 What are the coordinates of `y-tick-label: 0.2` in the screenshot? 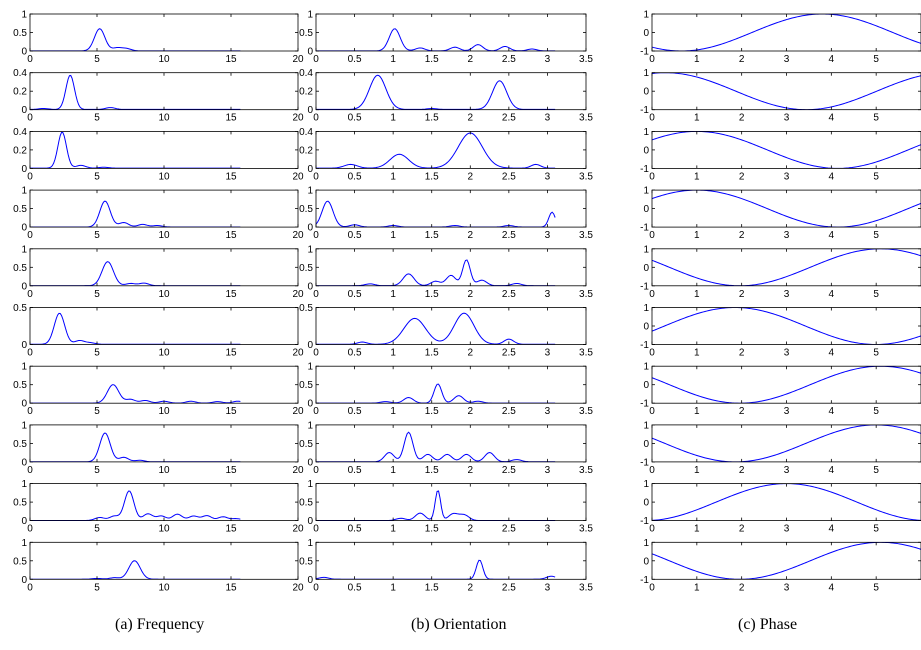 It's located at (306, 92).